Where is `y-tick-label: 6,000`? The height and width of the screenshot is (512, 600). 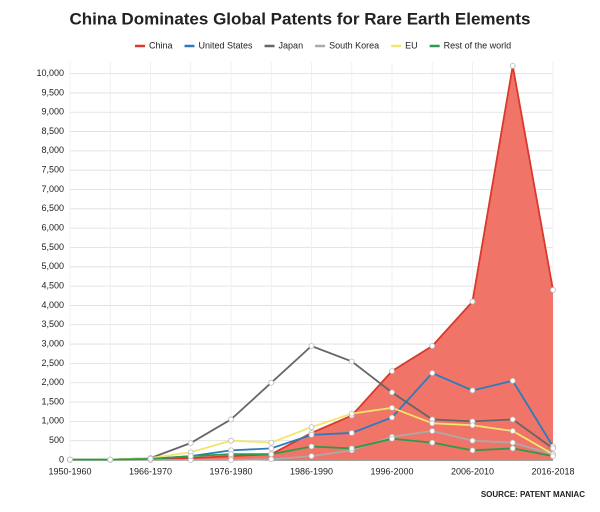 y-tick-label: 6,000 is located at coordinates (52, 228).